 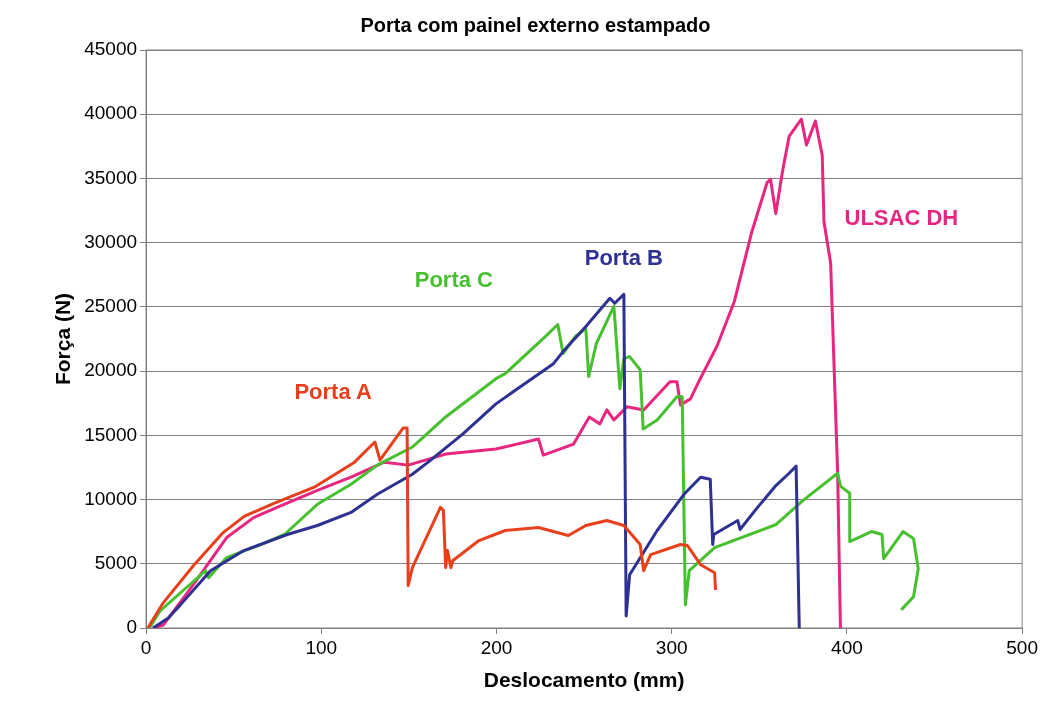 I want to click on y-tick-label: 0, so click(x=132, y=627).